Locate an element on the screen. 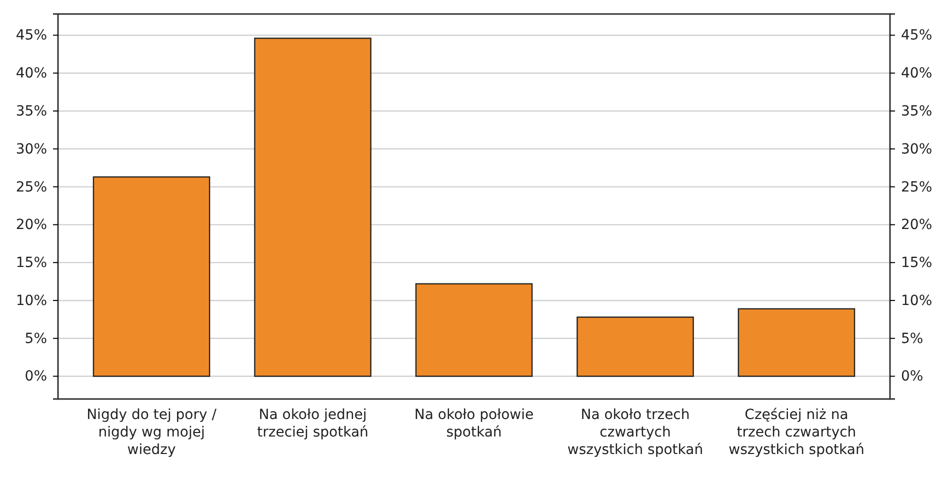 The height and width of the screenshot is (491, 942). x-tick-label: Nigdy do tej pory / nigdy wg mojej wiedzy is located at coordinates (151, 432).